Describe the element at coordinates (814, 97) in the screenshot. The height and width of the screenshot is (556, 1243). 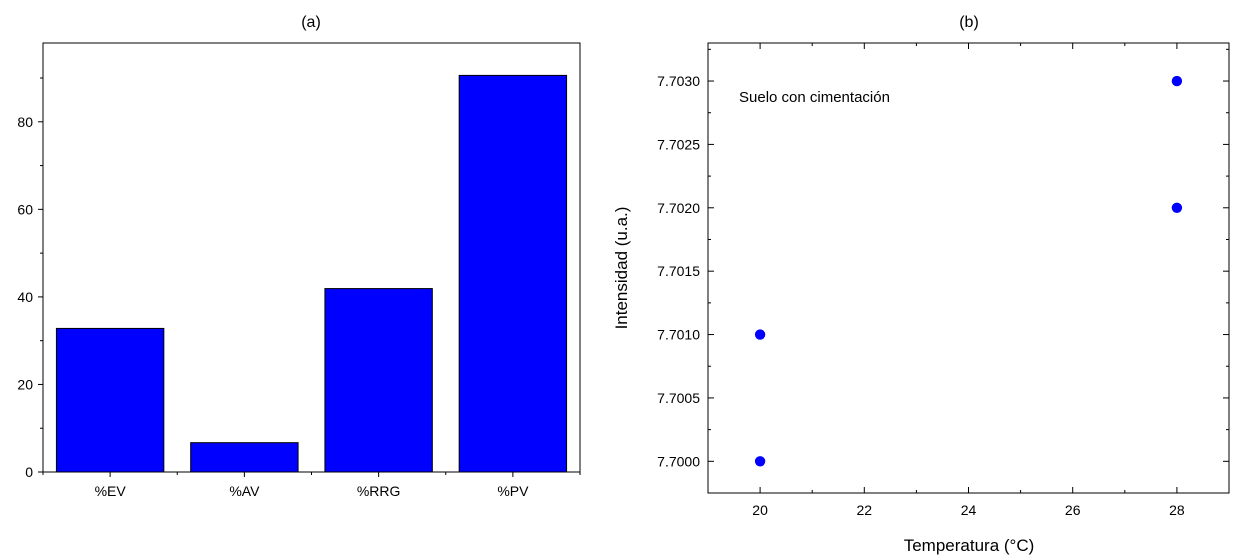
I see `scatter-annotation: Suelo con cimentación` at that location.